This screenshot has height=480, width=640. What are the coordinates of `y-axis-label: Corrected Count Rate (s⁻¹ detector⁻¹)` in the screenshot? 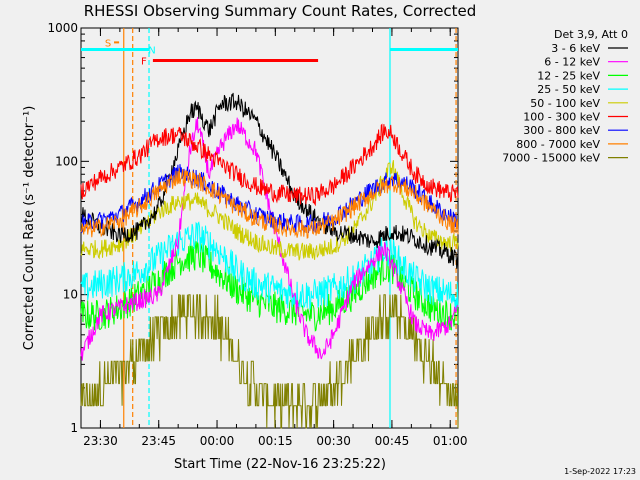 It's located at (29, 228).